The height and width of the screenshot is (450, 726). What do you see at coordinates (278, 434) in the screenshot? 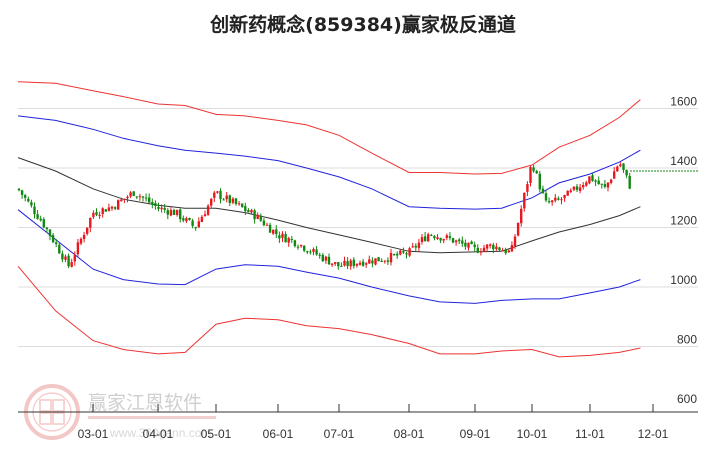
I see `x-tick-label: 06-01` at bounding box center [278, 434].